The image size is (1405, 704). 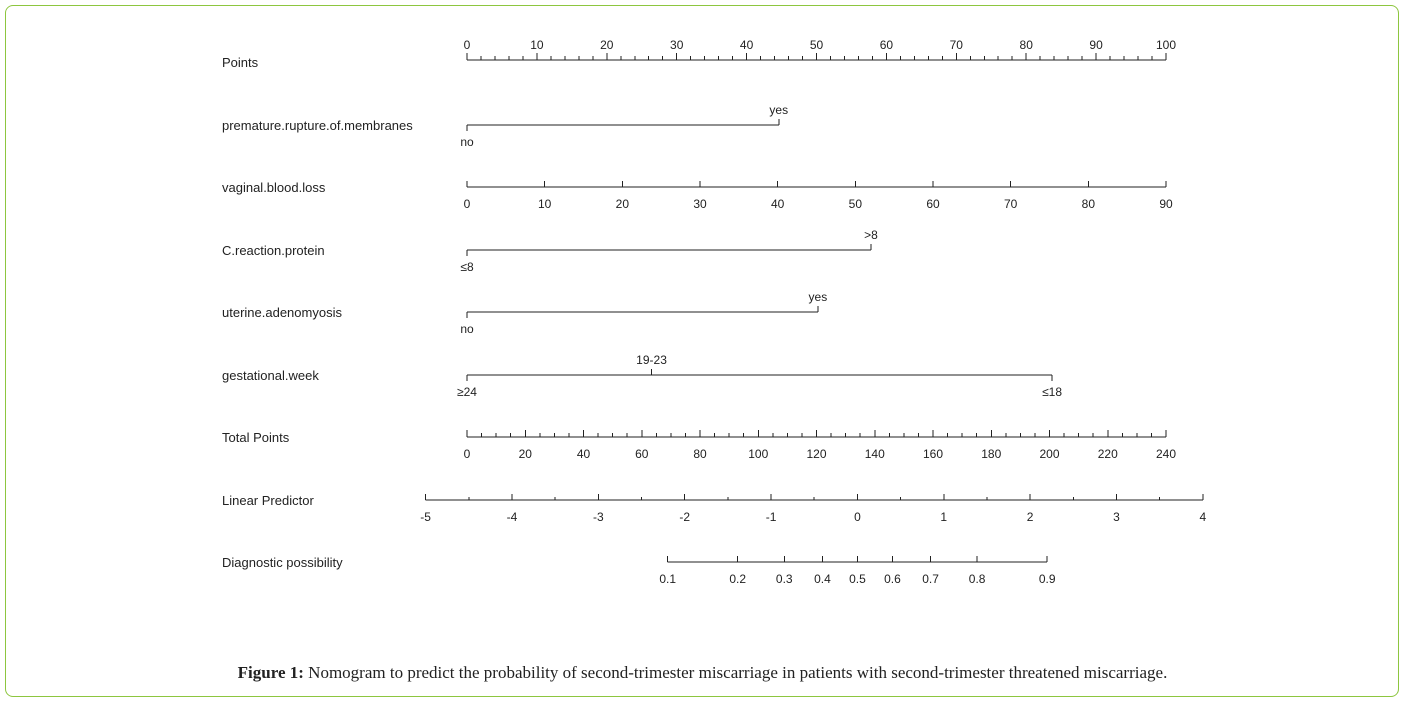 What do you see at coordinates (282, 312) in the screenshot?
I see `row-label: uterine.adenomyosis` at bounding box center [282, 312].